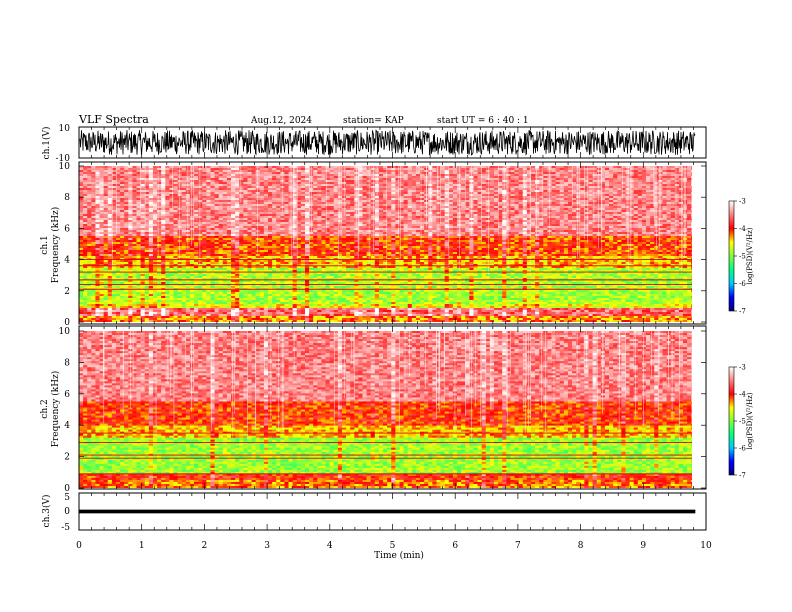  What do you see at coordinates (67, 229) in the screenshot?
I see `ch1-spectrogram-ytick-label: 6` at bounding box center [67, 229].